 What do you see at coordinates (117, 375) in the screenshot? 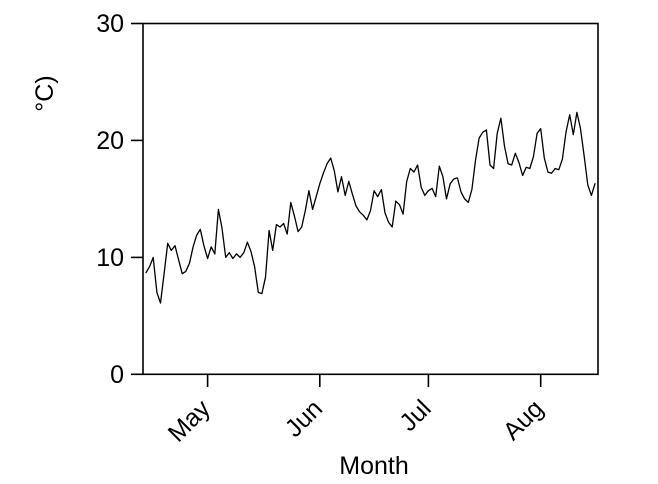
I see `y-tick-label-0: 0` at bounding box center [117, 375].